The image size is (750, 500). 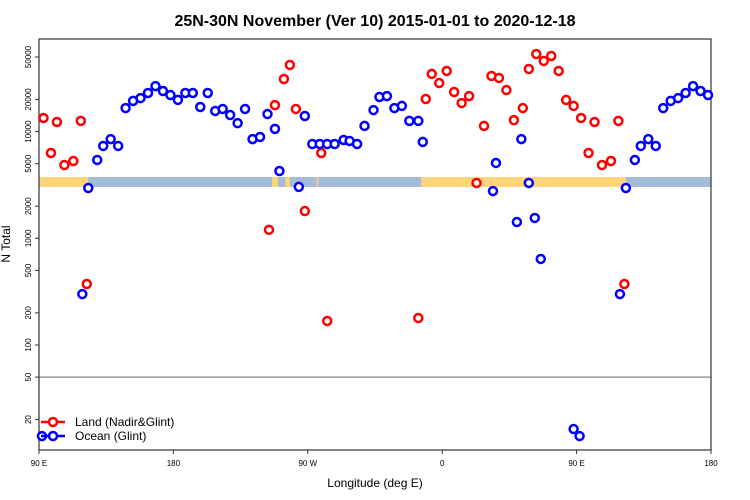 What do you see at coordinates (28, 419) in the screenshot?
I see `y-tick-label: 20` at bounding box center [28, 419].